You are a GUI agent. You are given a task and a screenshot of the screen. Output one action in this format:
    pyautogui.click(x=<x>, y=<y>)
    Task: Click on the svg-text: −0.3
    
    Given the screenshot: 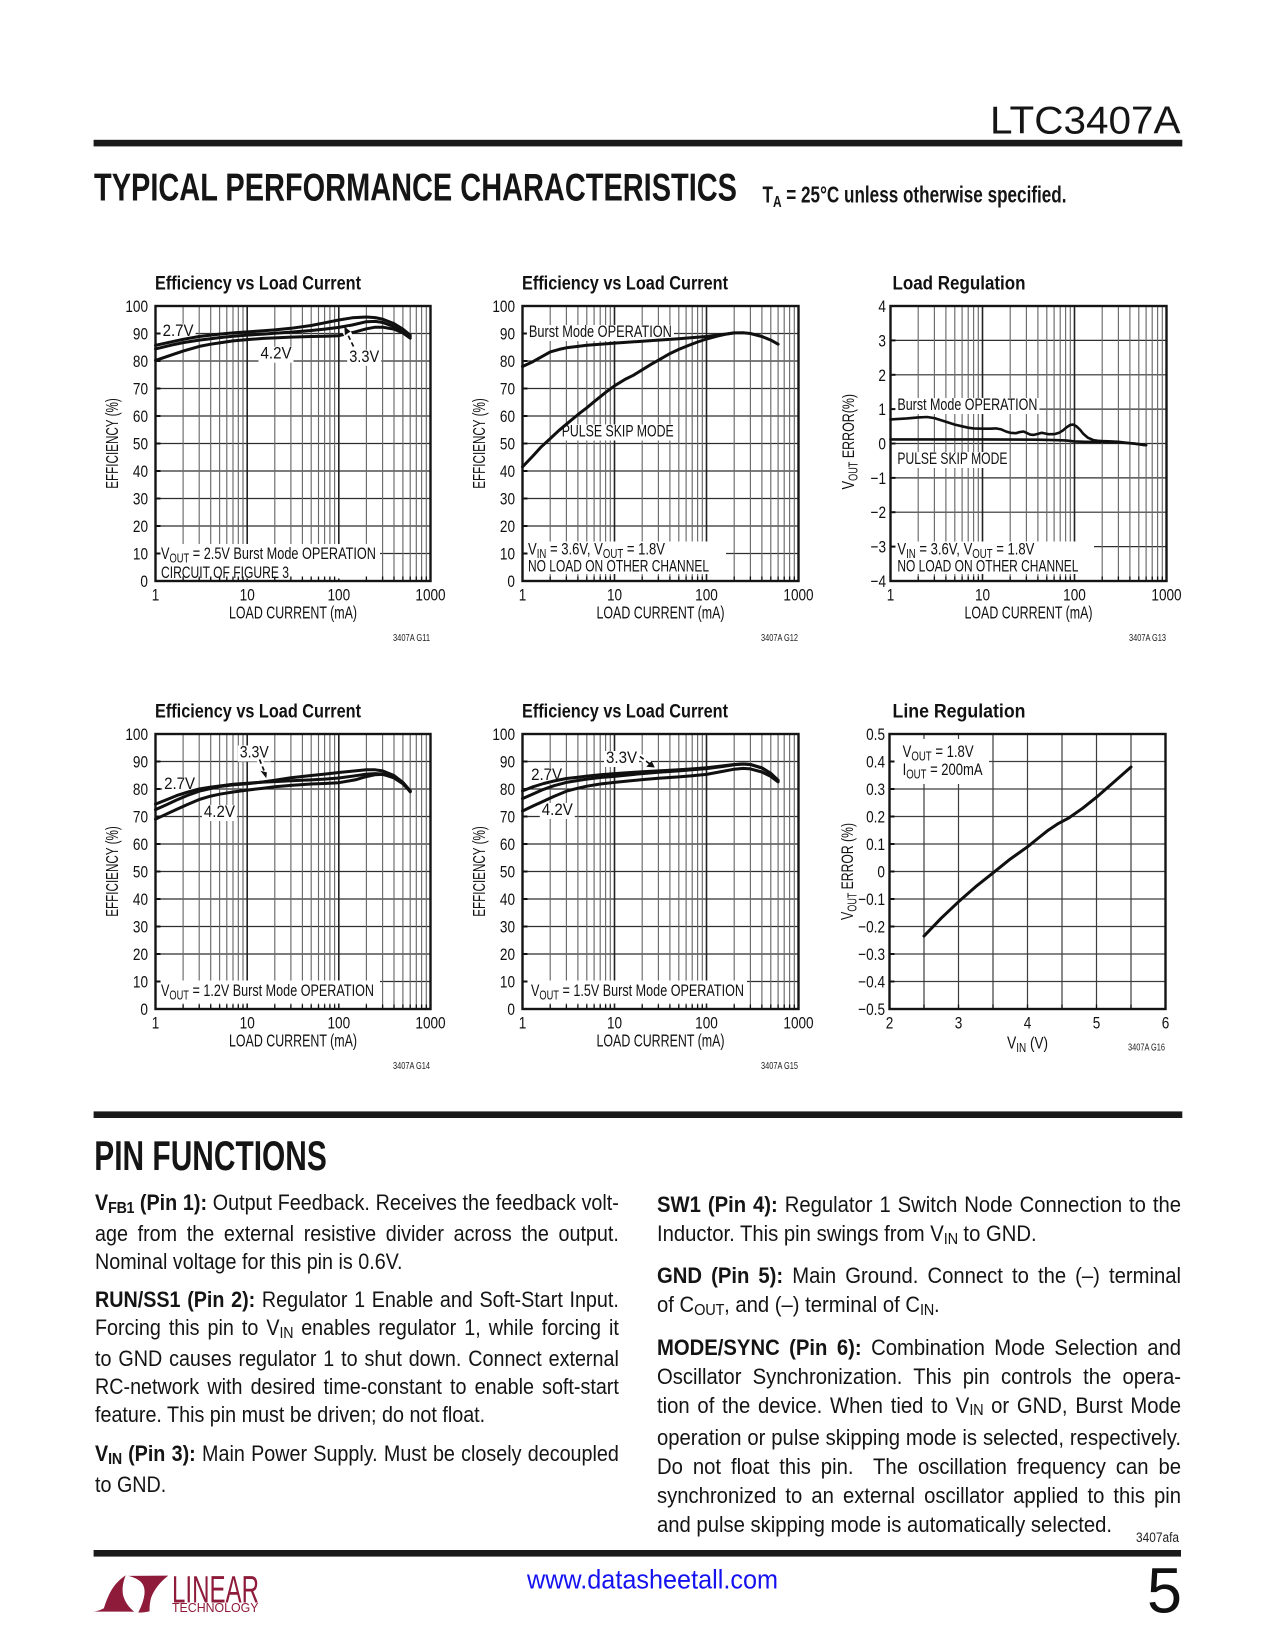 What is the action you would take?
    pyautogui.click(x=871, y=955)
    